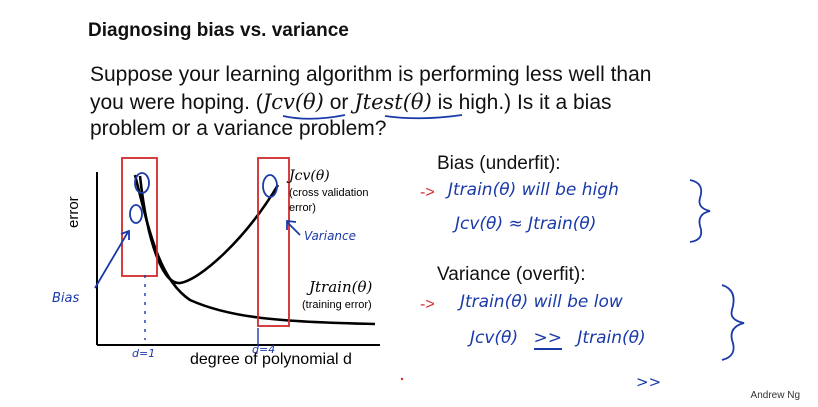 This screenshot has height=407, width=818. I want to click on variance-line-1: Jtrain(θ) will be low, so click(541, 302).